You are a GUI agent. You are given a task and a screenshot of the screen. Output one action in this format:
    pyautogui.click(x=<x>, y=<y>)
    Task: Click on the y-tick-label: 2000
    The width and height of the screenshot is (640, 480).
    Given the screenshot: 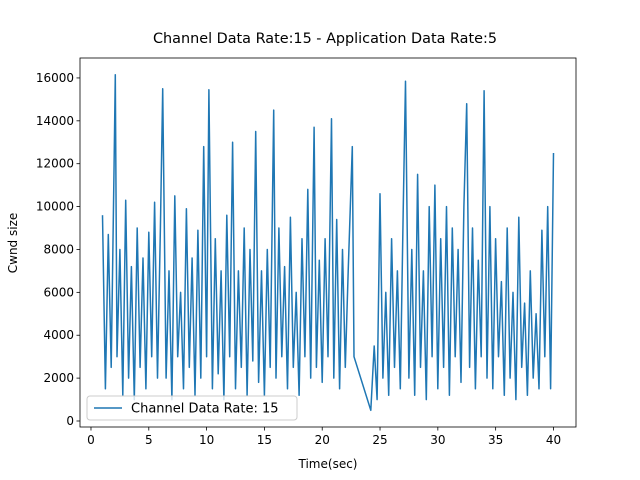 What is the action you would take?
    pyautogui.click(x=58, y=378)
    